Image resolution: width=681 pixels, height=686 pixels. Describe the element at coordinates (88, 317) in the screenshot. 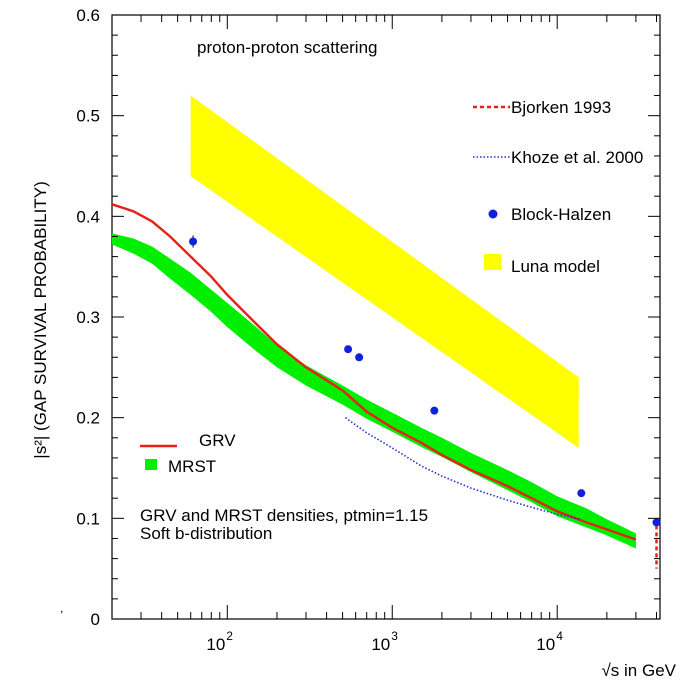

I see `y-tick-label: 0.3` at that location.